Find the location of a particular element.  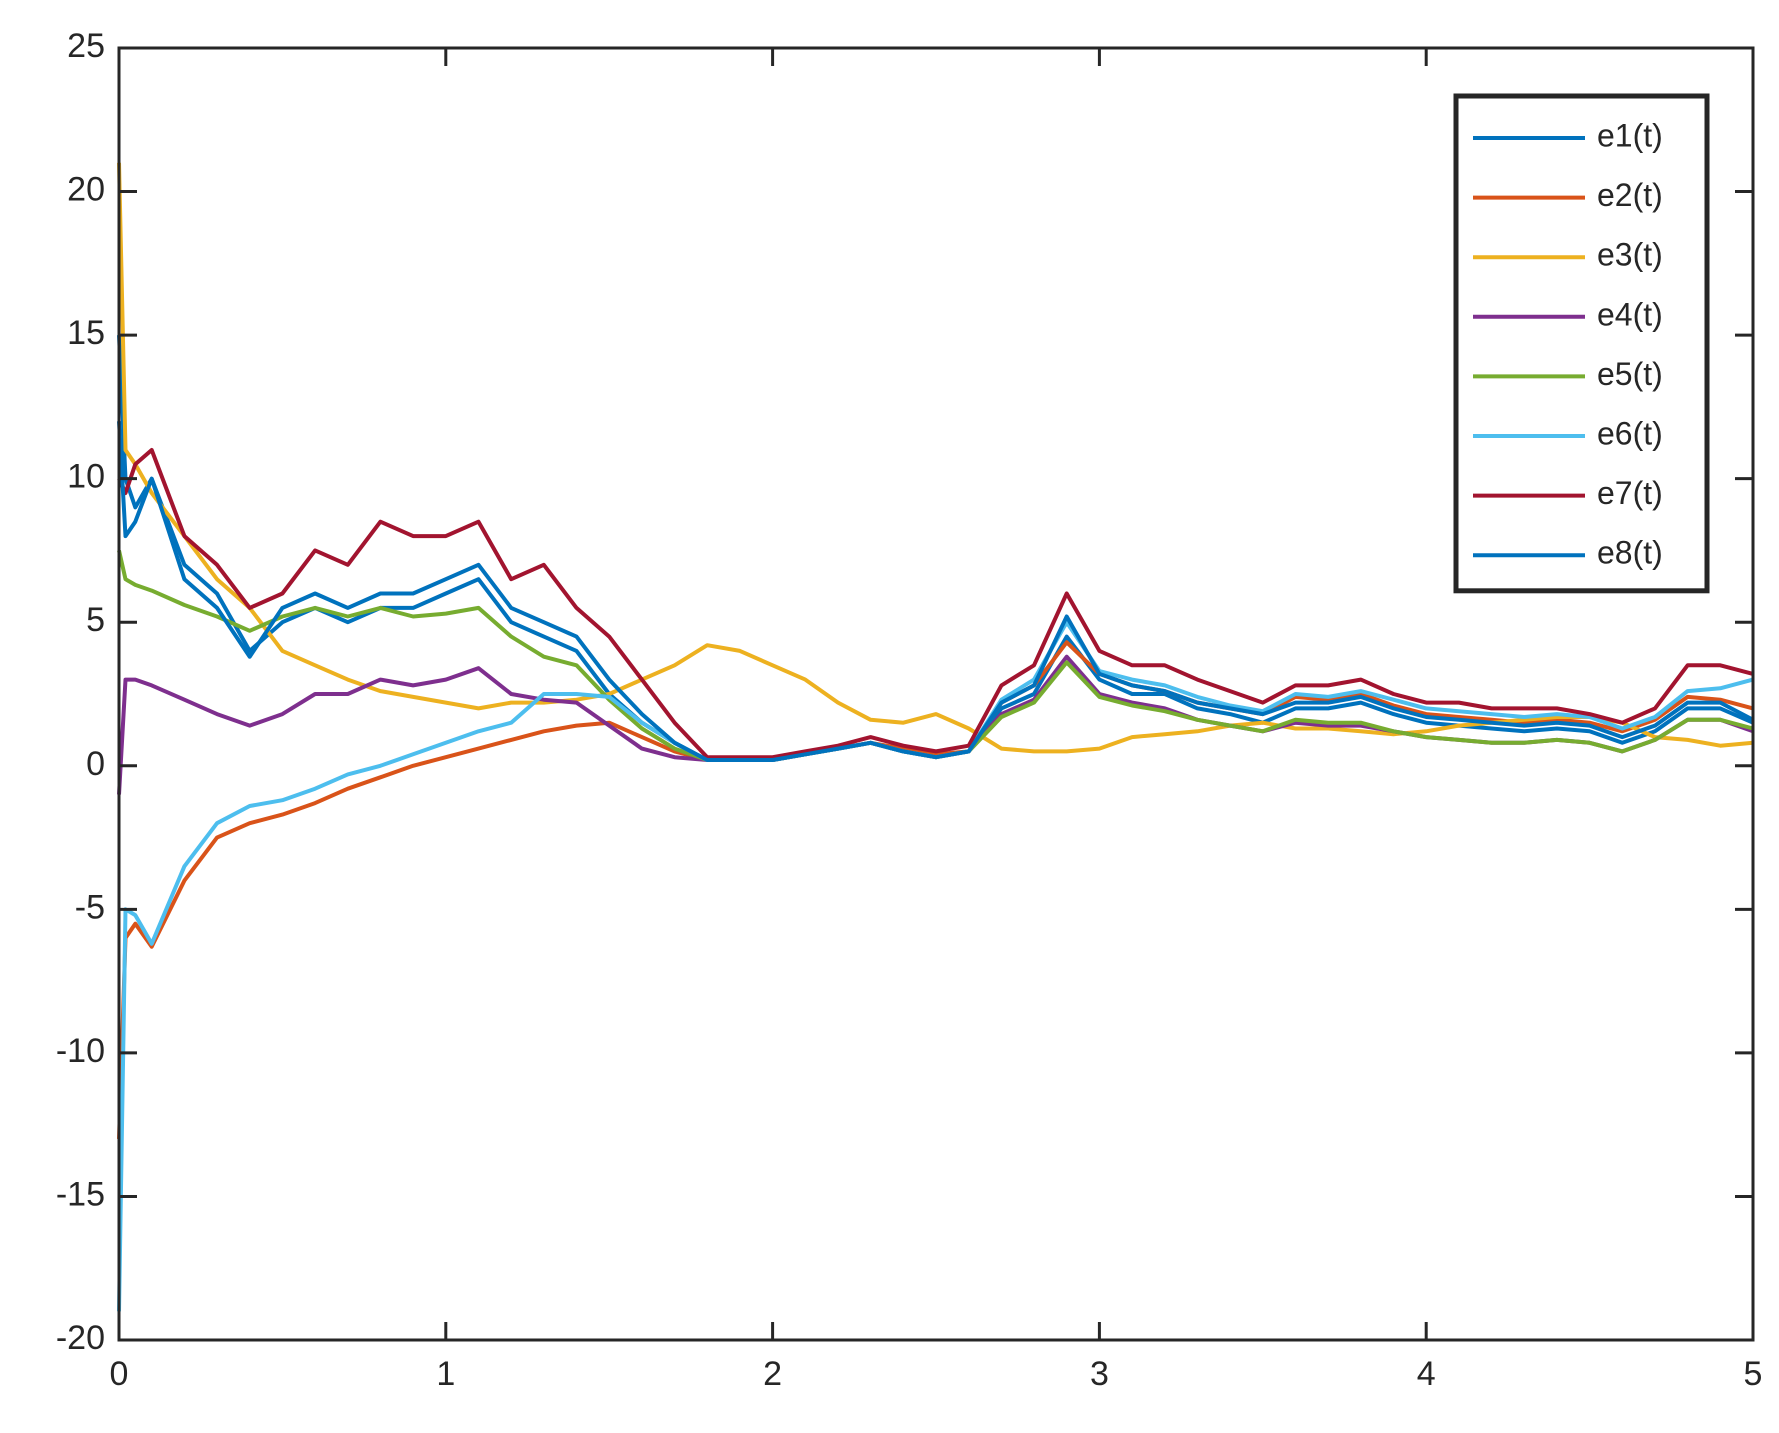

legend-label: e4(t) is located at coordinates (1630, 314).